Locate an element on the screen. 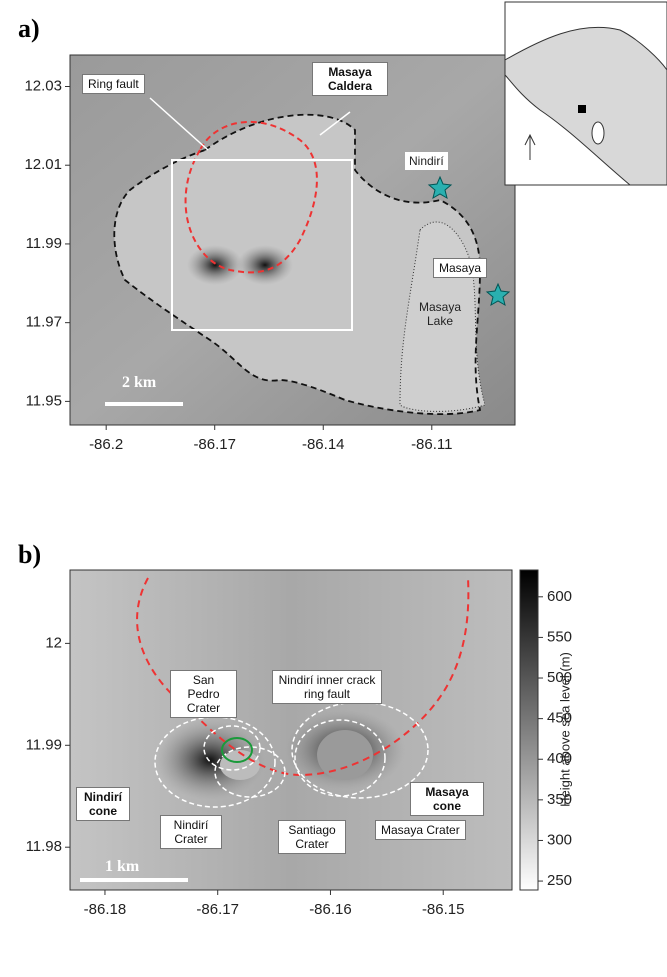 Image resolution: width=667 pixels, height=977 pixels. panel-label: b) is located at coordinates (30, 554).